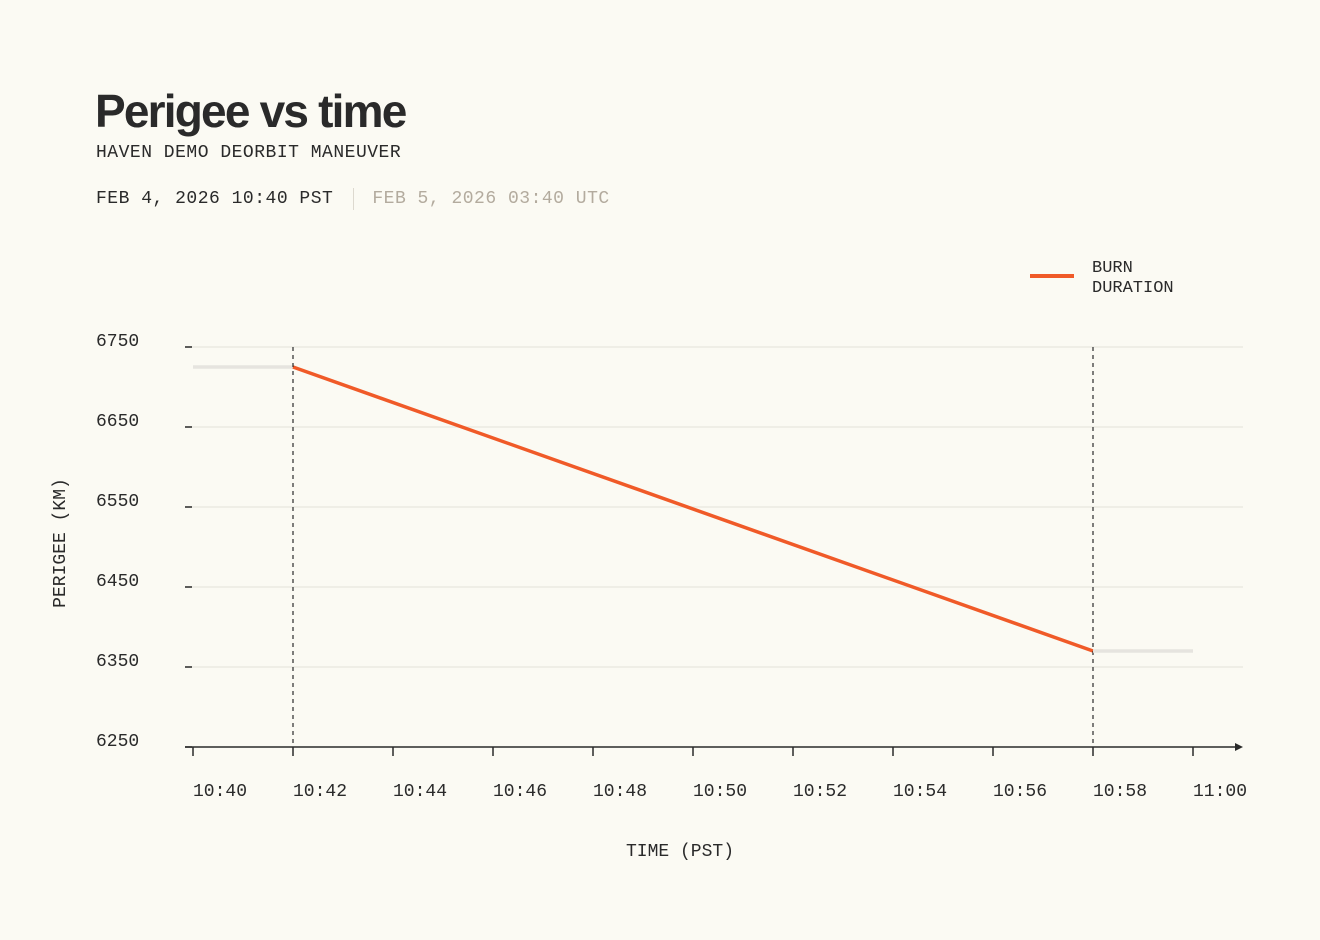 The width and height of the screenshot is (1320, 940). Describe the element at coordinates (1120, 792) in the screenshot. I see `x-tick-label: 10:58` at that location.